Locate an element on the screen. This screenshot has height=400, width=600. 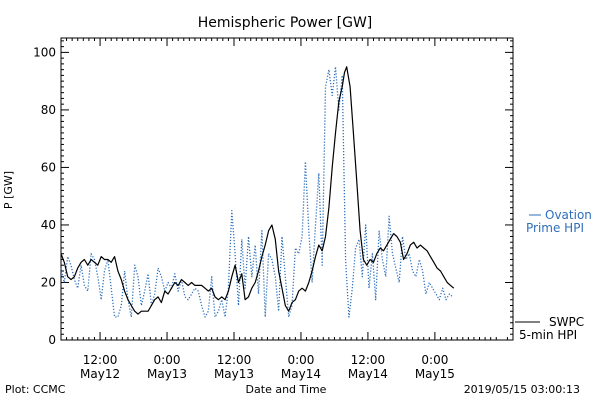
legend-swpc-label-line2: 5-min HPI is located at coordinates (548, 335).